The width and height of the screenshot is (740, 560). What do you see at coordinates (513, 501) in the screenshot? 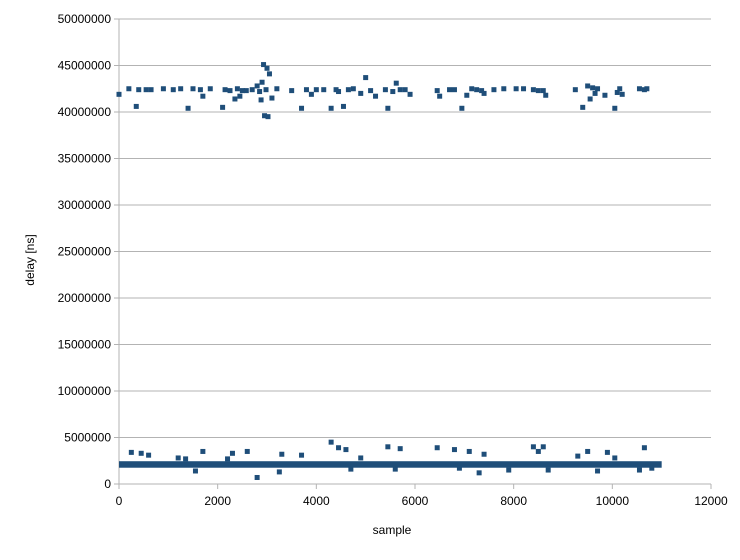
I see `x-tick-label: 8000` at bounding box center [513, 501].